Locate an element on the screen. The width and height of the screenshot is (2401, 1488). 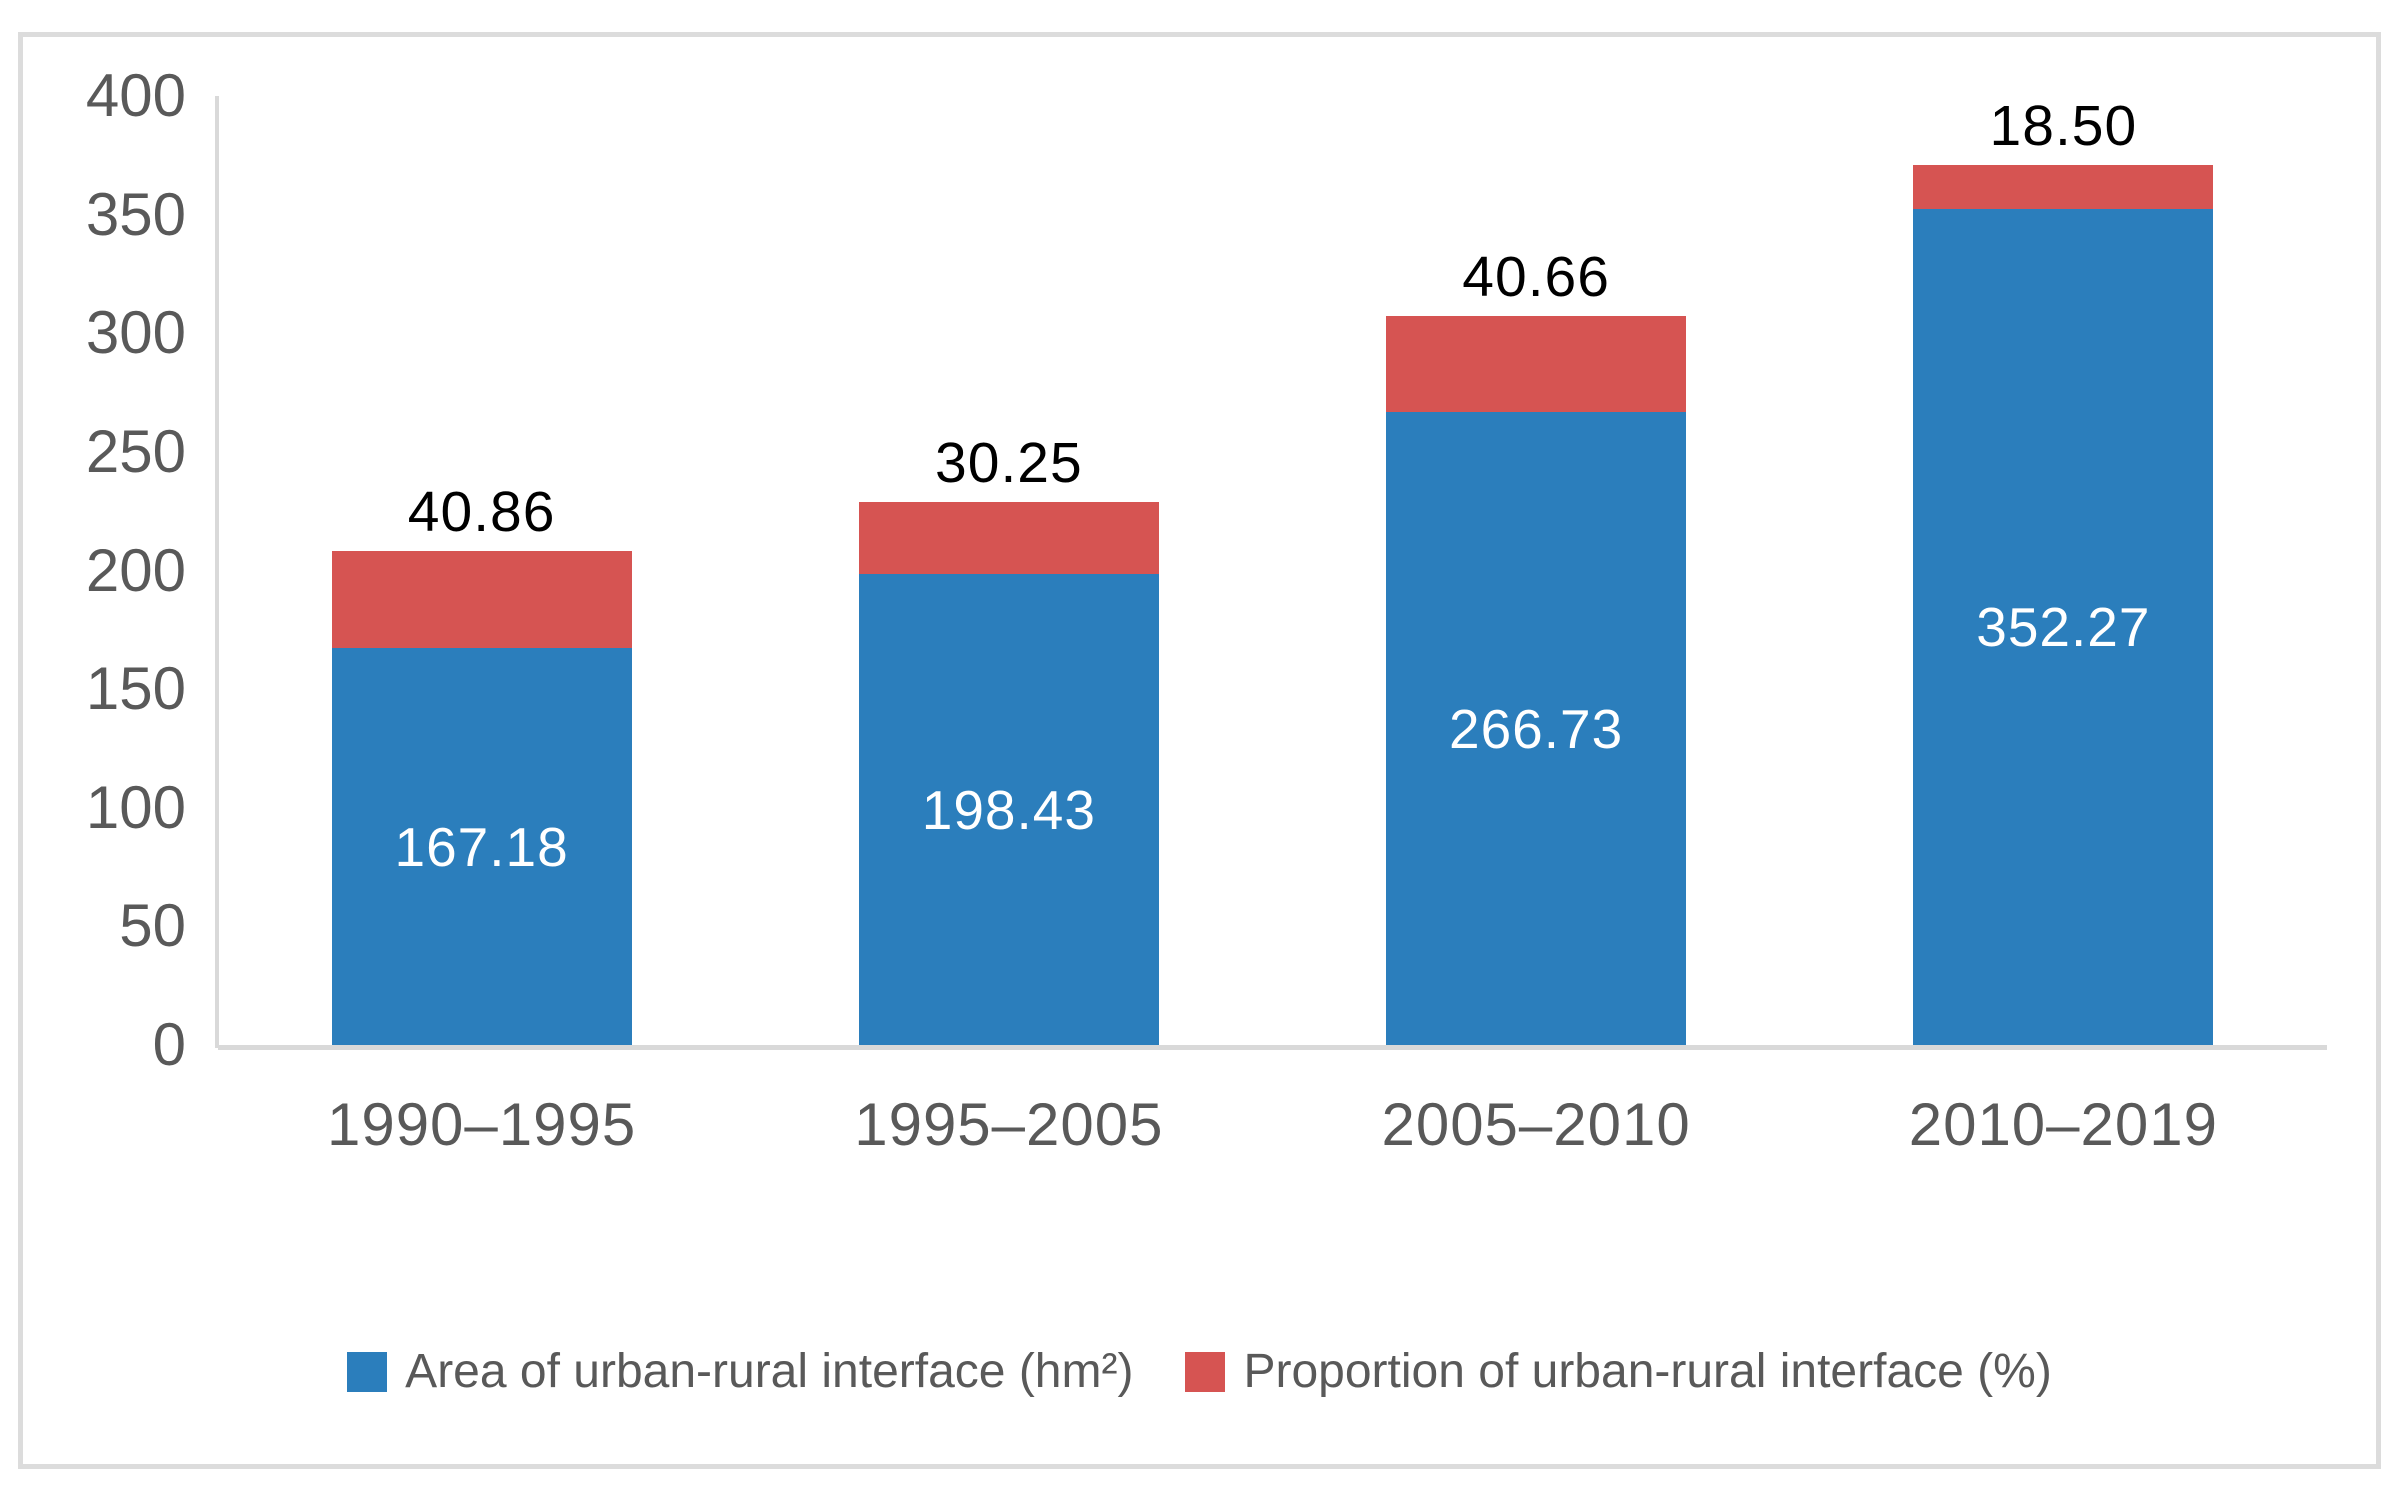
legend-label: Proportion of urban-rural interface (%) is located at coordinates (1647, 1371).